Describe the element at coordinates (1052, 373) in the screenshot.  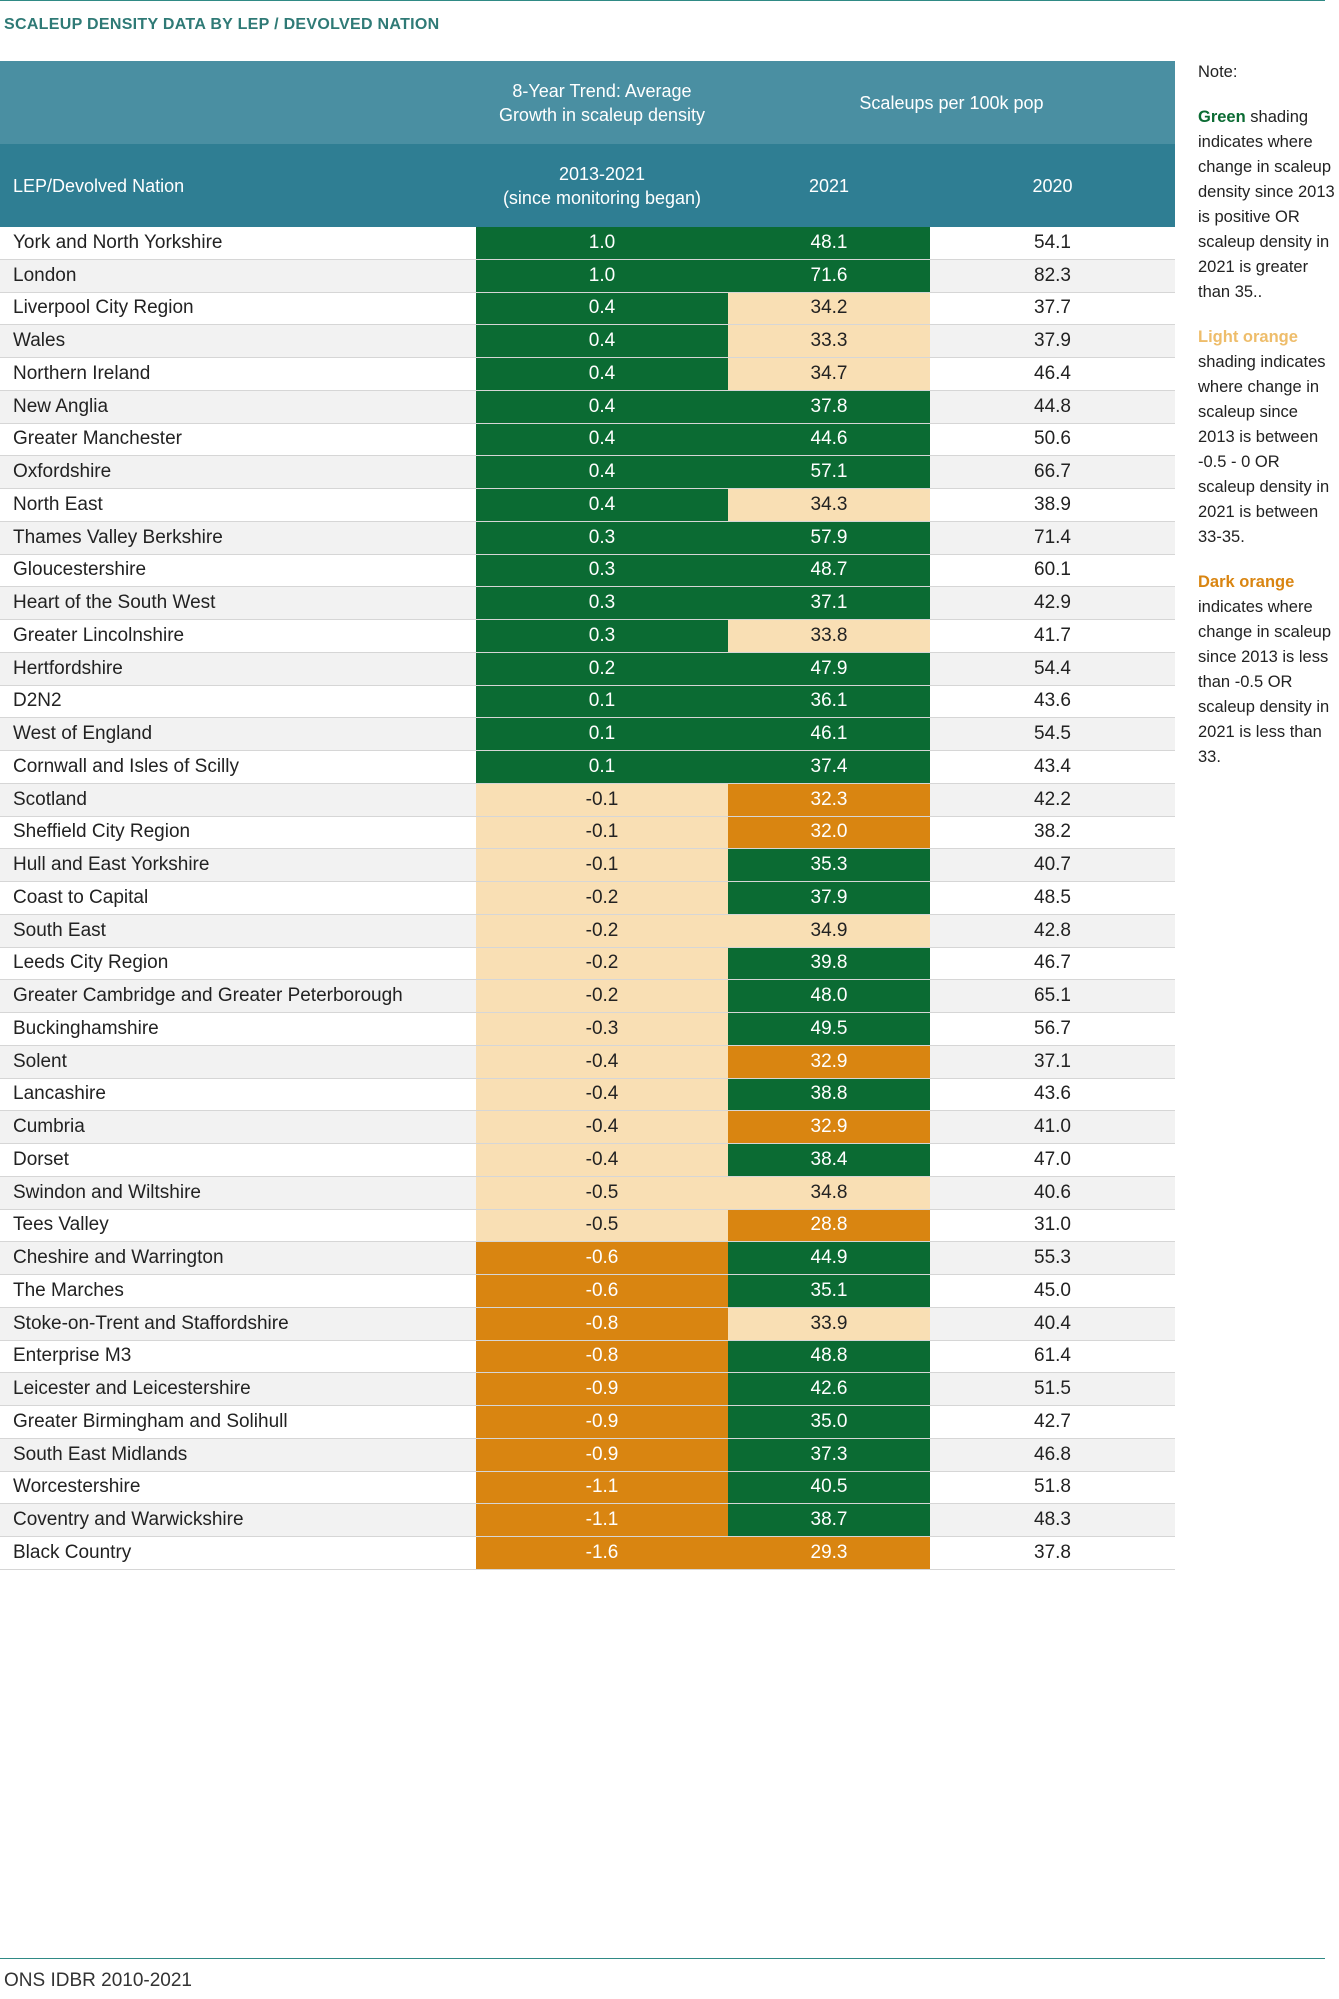
I see `scaleups-2020-cell: 46.4` at that location.